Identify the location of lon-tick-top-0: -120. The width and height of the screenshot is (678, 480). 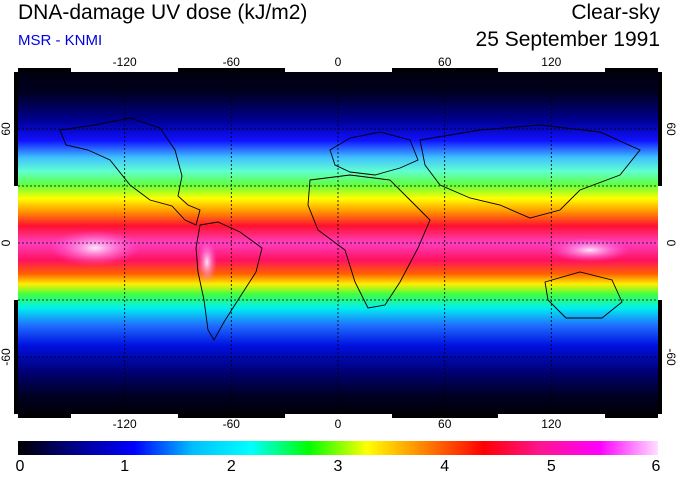
(125, 62).